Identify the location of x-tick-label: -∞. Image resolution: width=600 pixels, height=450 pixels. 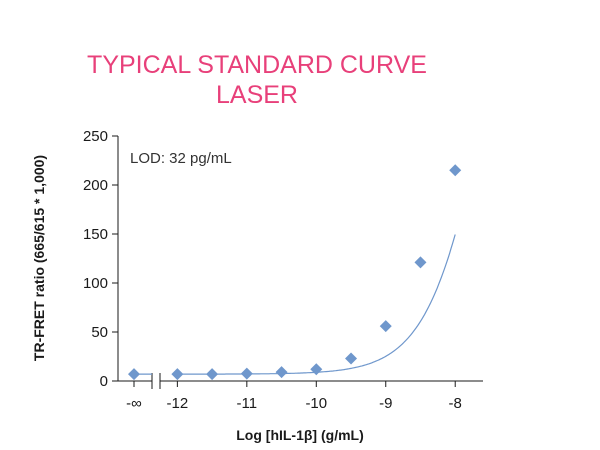
(134, 403).